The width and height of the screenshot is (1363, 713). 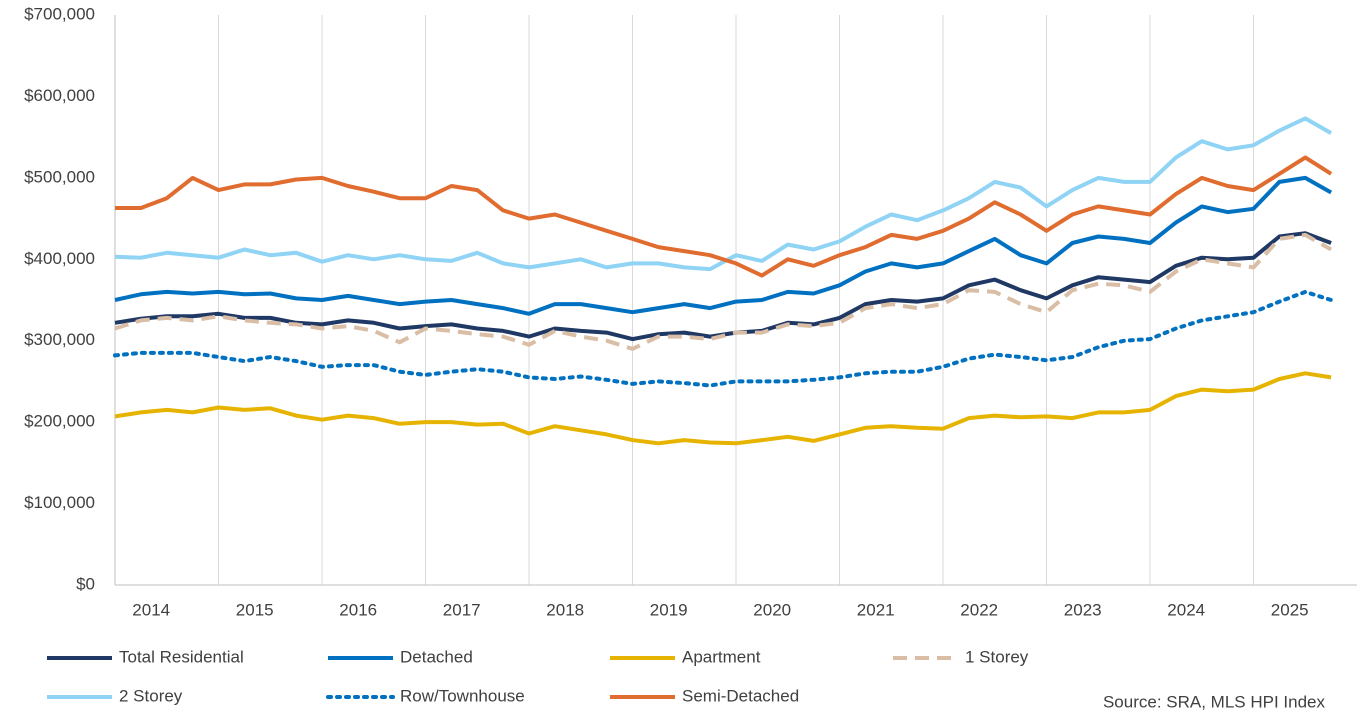 What do you see at coordinates (772, 609) in the screenshot?
I see `x-tick-label: 2020` at bounding box center [772, 609].